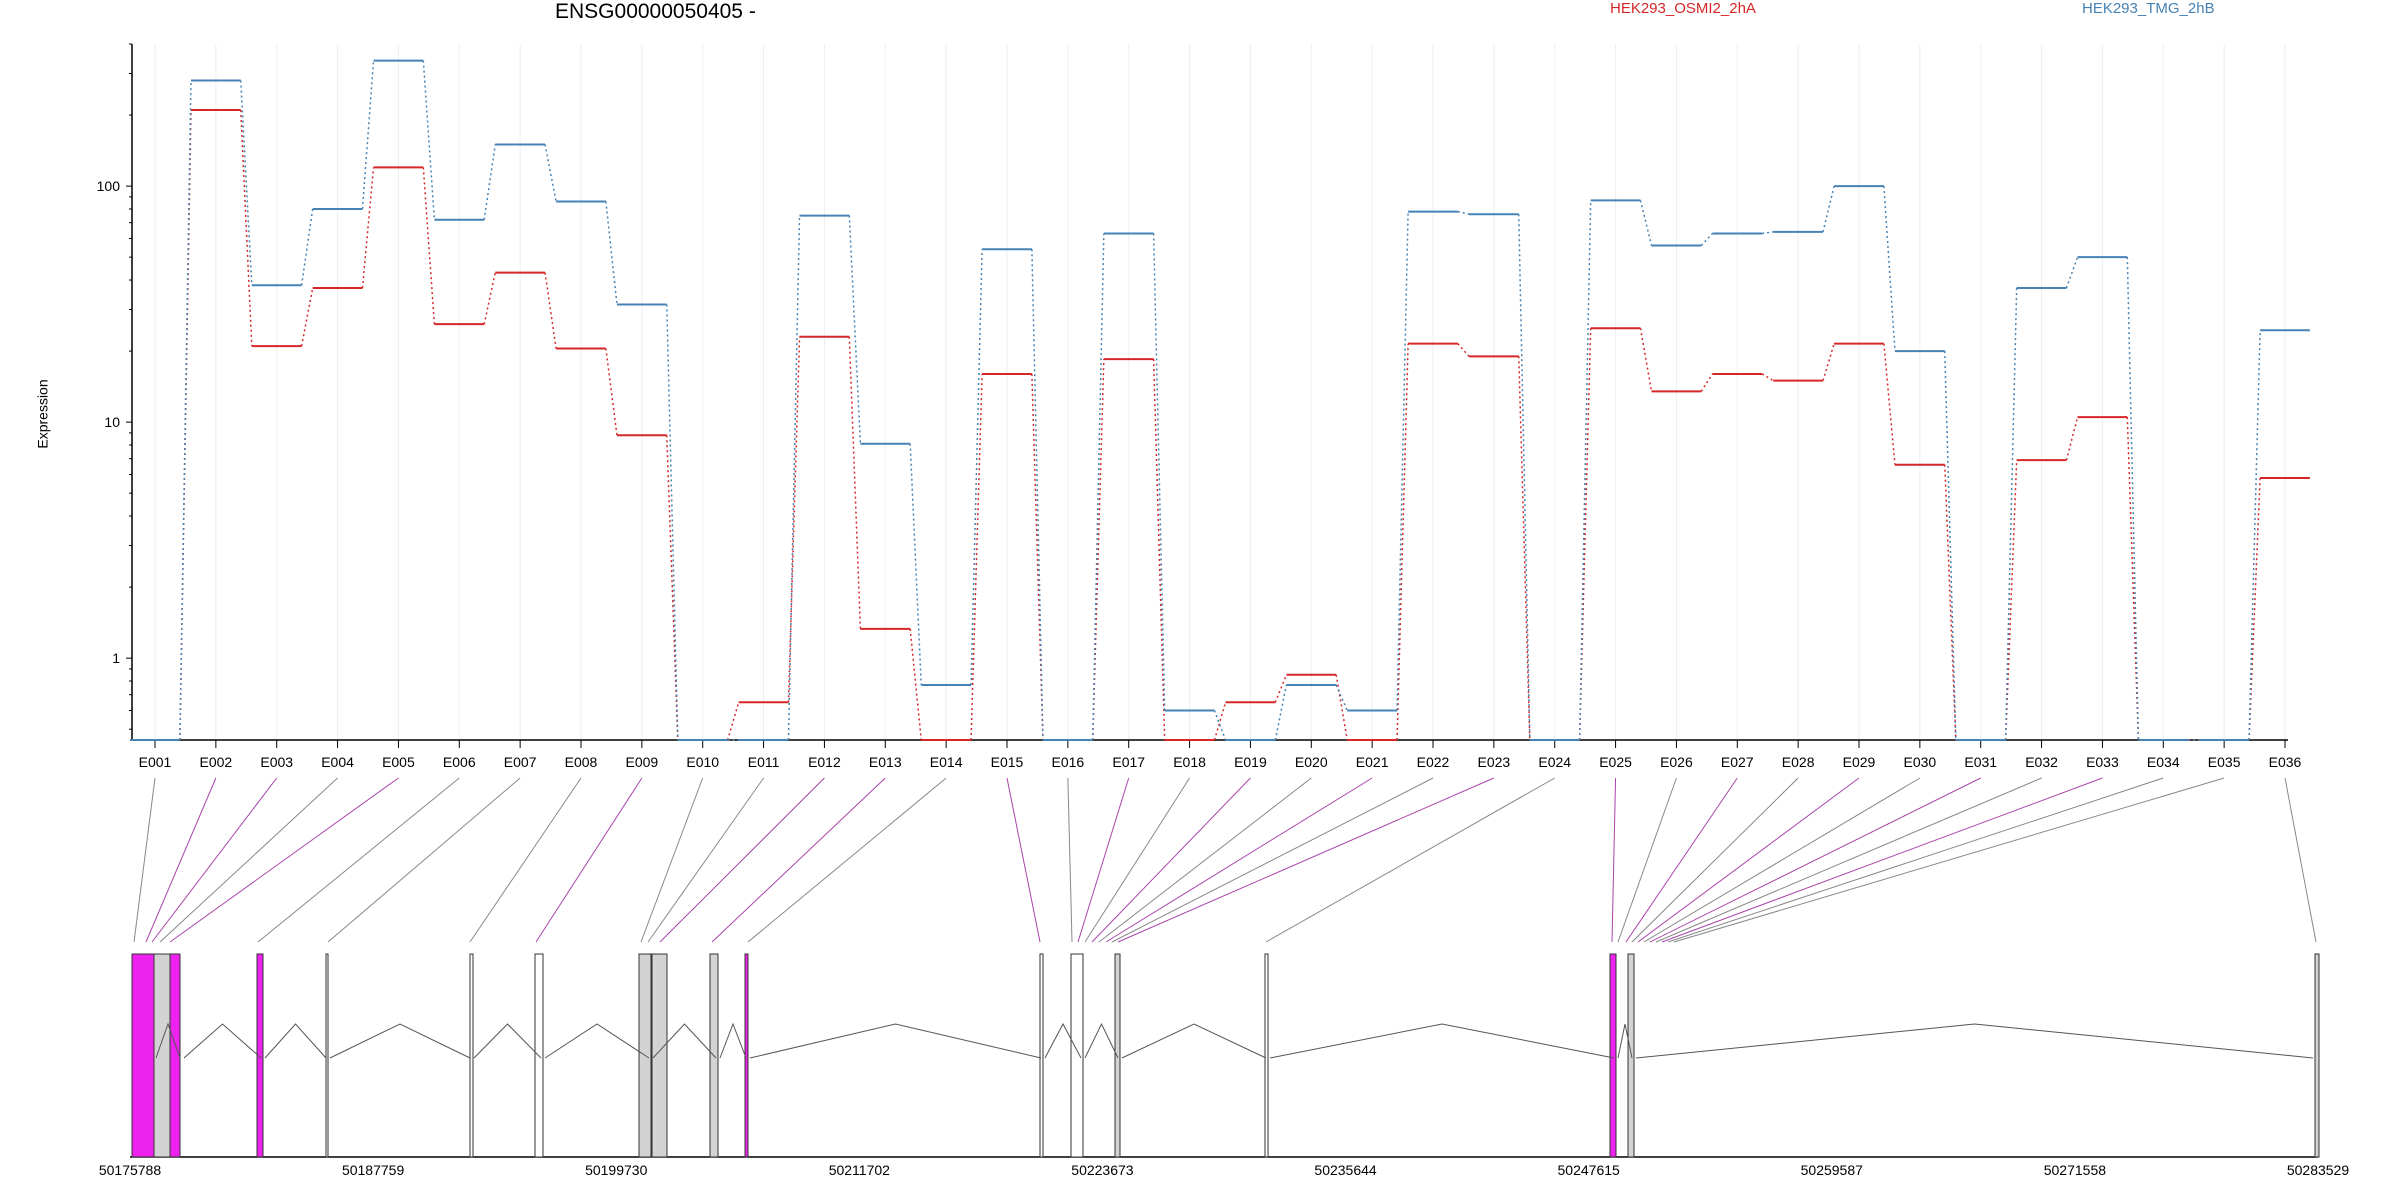 This screenshot has height=1200, width=2400. I want to click on x-tick-label: E029, so click(1859, 762).